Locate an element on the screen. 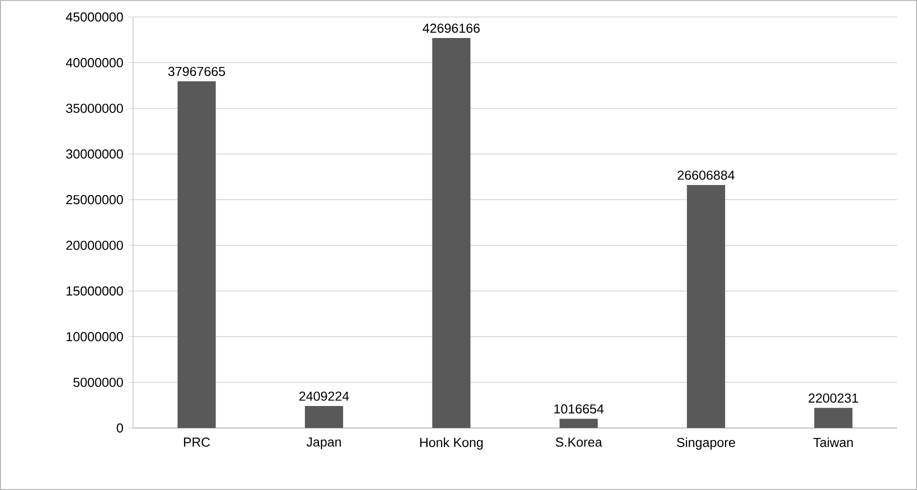 This screenshot has height=490, width=917. y-tick-label: 20000000 is located at coordinates (94, 245).